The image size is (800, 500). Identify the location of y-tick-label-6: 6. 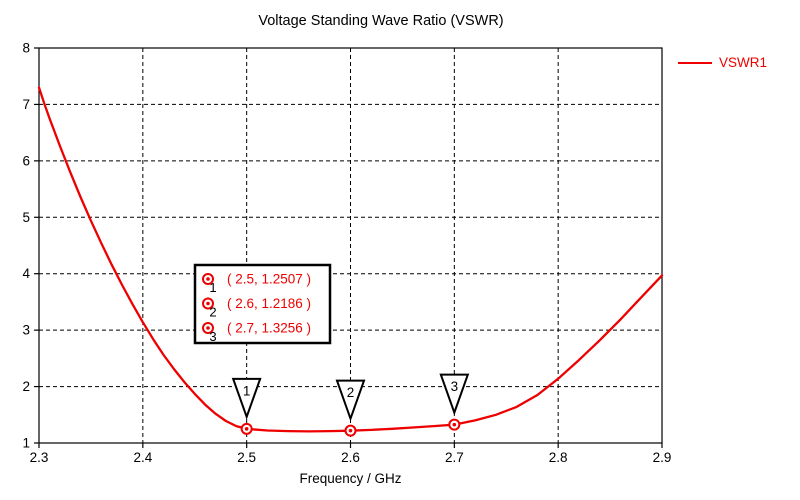
(26, 160).